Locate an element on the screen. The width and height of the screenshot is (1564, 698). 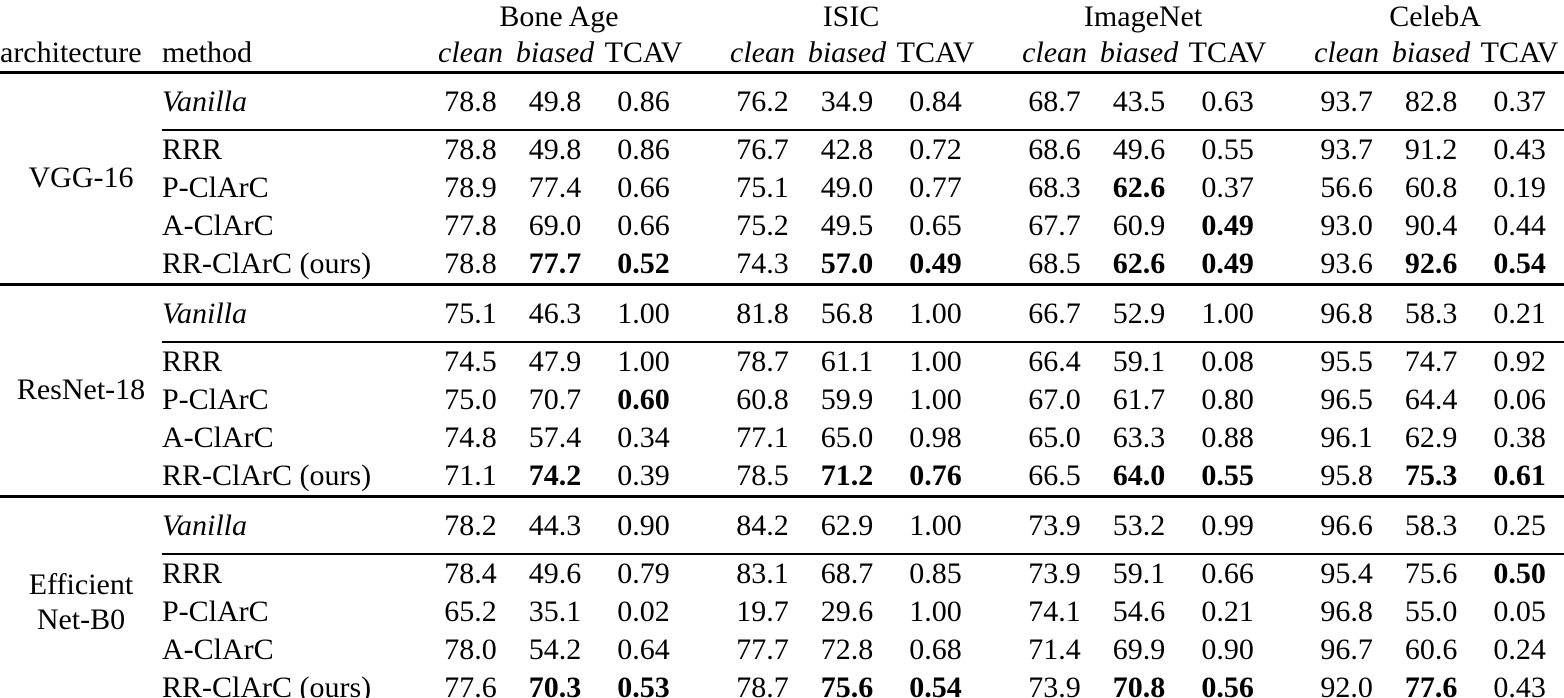
value-cell: 77.7 is located at coordinates (762, 649).